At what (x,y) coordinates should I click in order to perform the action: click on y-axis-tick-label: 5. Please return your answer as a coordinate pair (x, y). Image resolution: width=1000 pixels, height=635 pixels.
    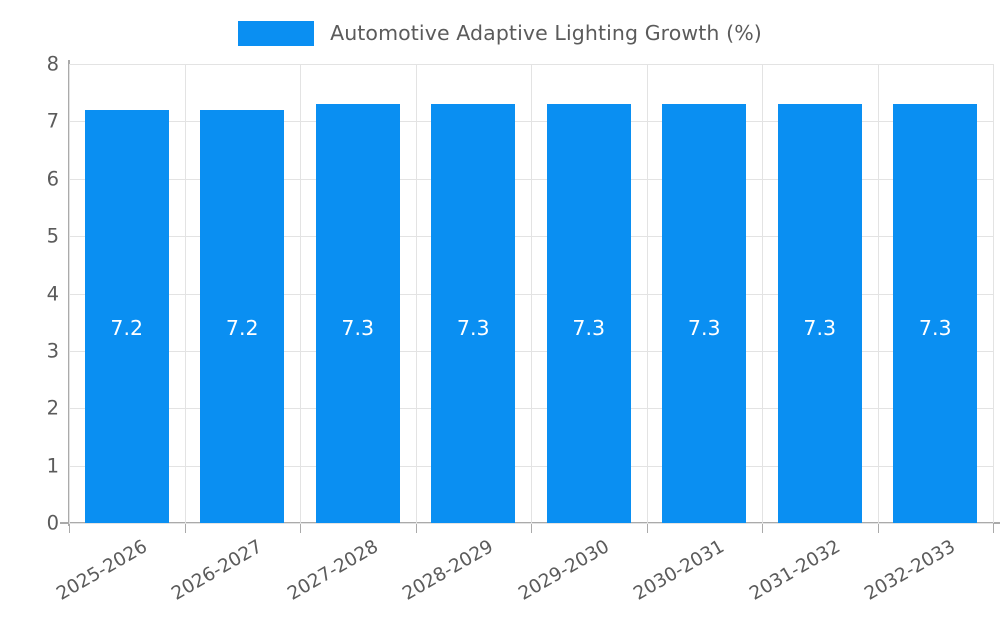
    Looking at the image, I should click on (52, 236).